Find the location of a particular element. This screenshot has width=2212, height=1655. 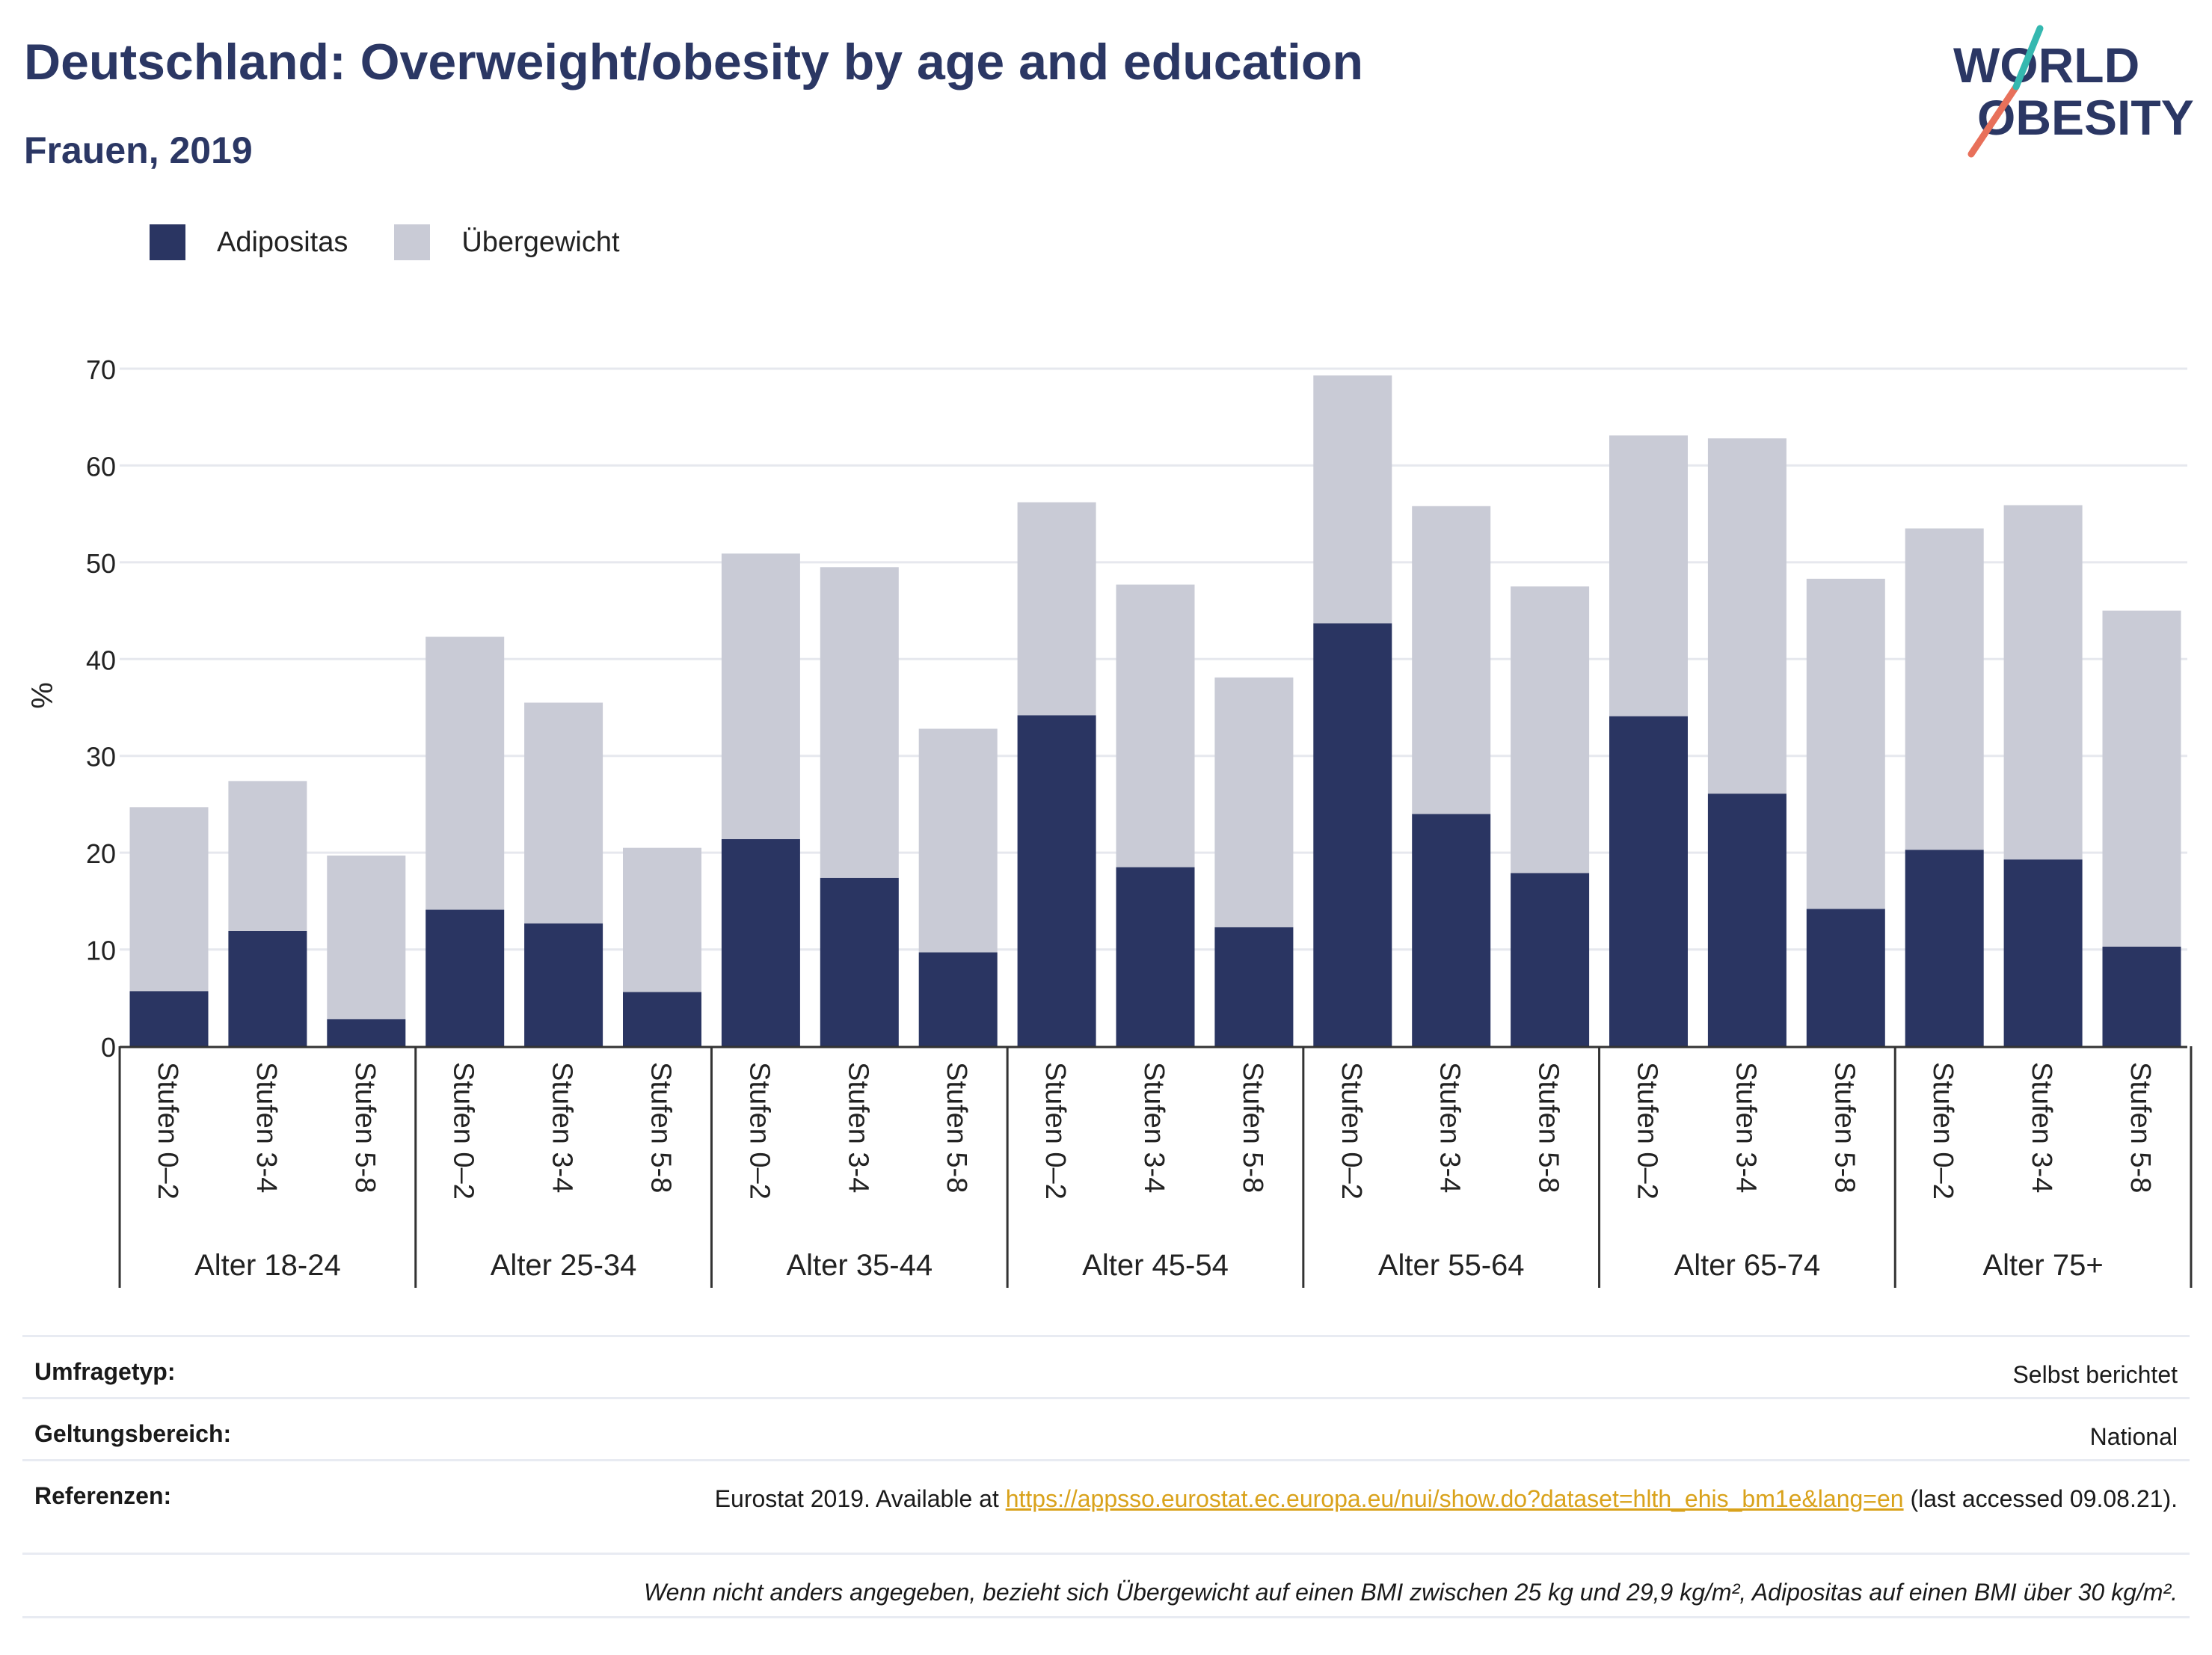

survey-type-value: Selbst berichtet is located at coordinates (2095, 1374).